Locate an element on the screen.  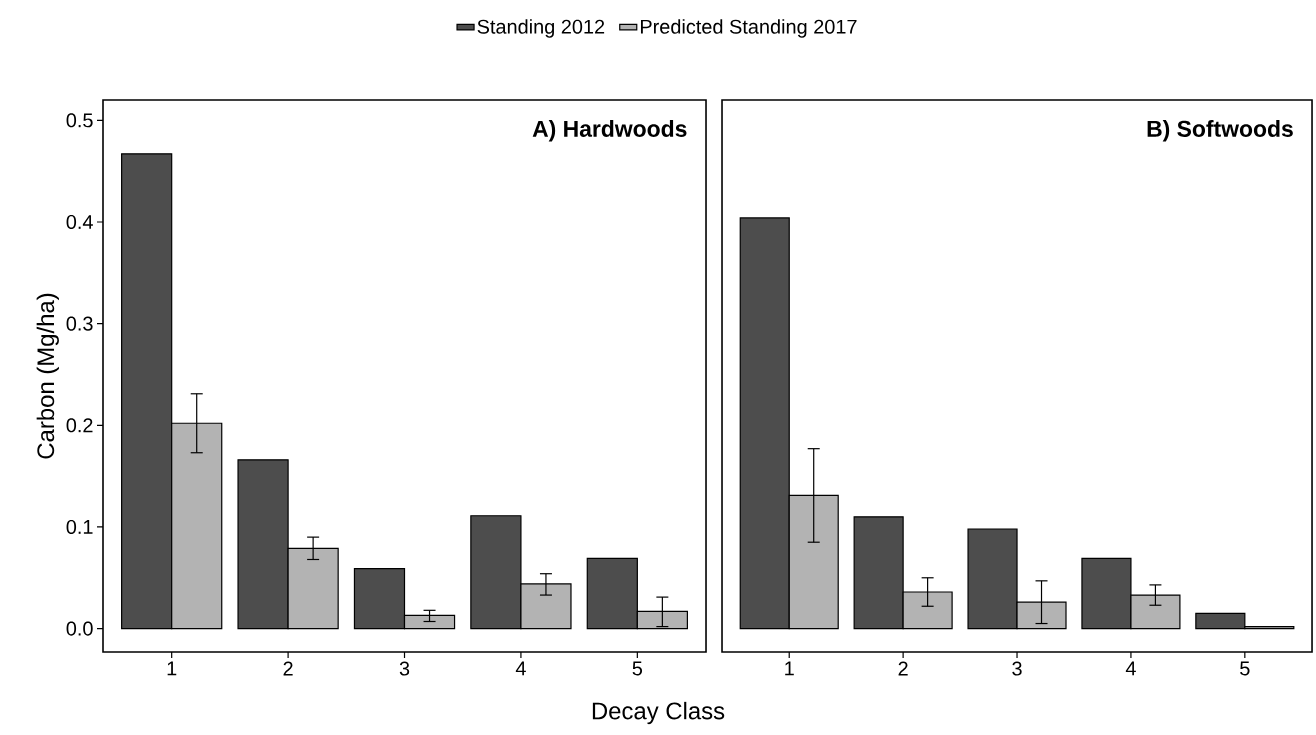
y-tick-label: 0.1 is located at coordinates (79, 526).